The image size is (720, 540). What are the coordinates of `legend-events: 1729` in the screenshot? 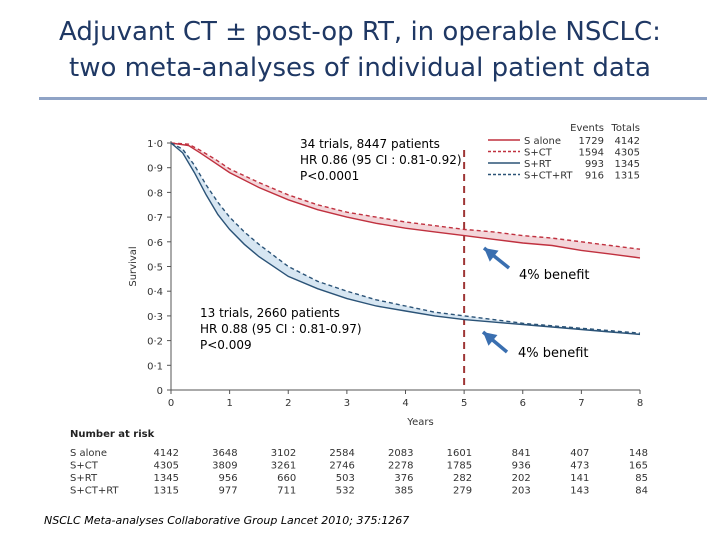 It's located at (591, 141).